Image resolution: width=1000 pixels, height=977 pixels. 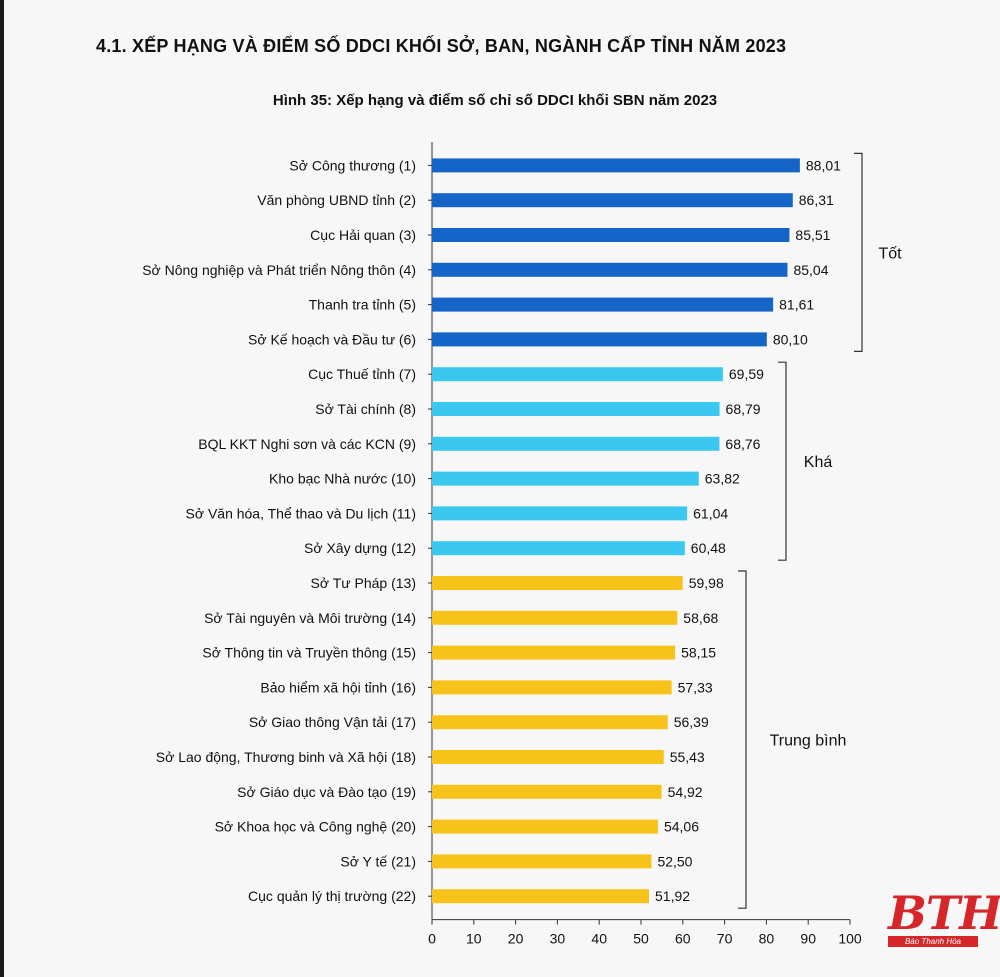 What do you see at coordinates (326, 792) in the screenshot?
I see `category-label: Sở Giáo dục và Đào tạo (19)` at bounding box center [326, 792].